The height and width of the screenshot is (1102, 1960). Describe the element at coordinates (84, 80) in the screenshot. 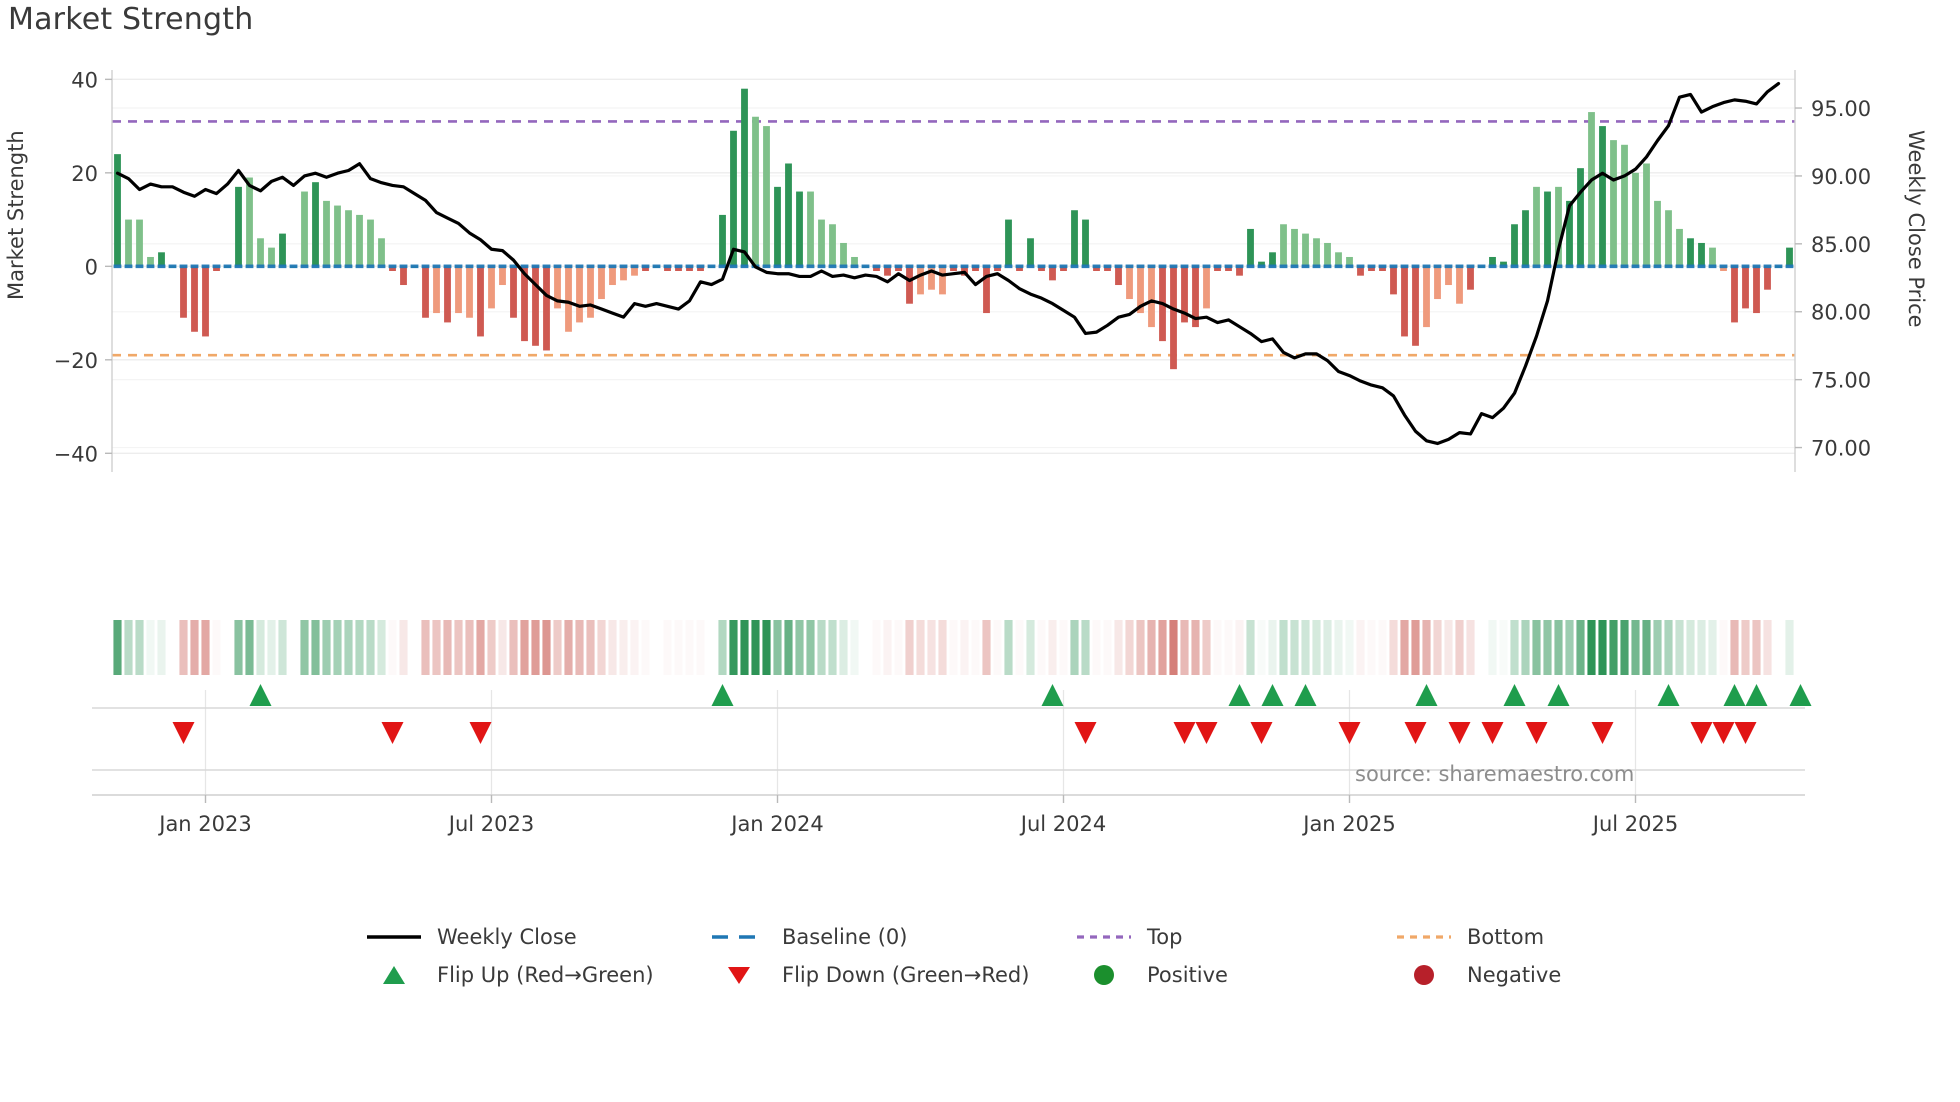

I see `y-tick-label-left: 40` at that location.